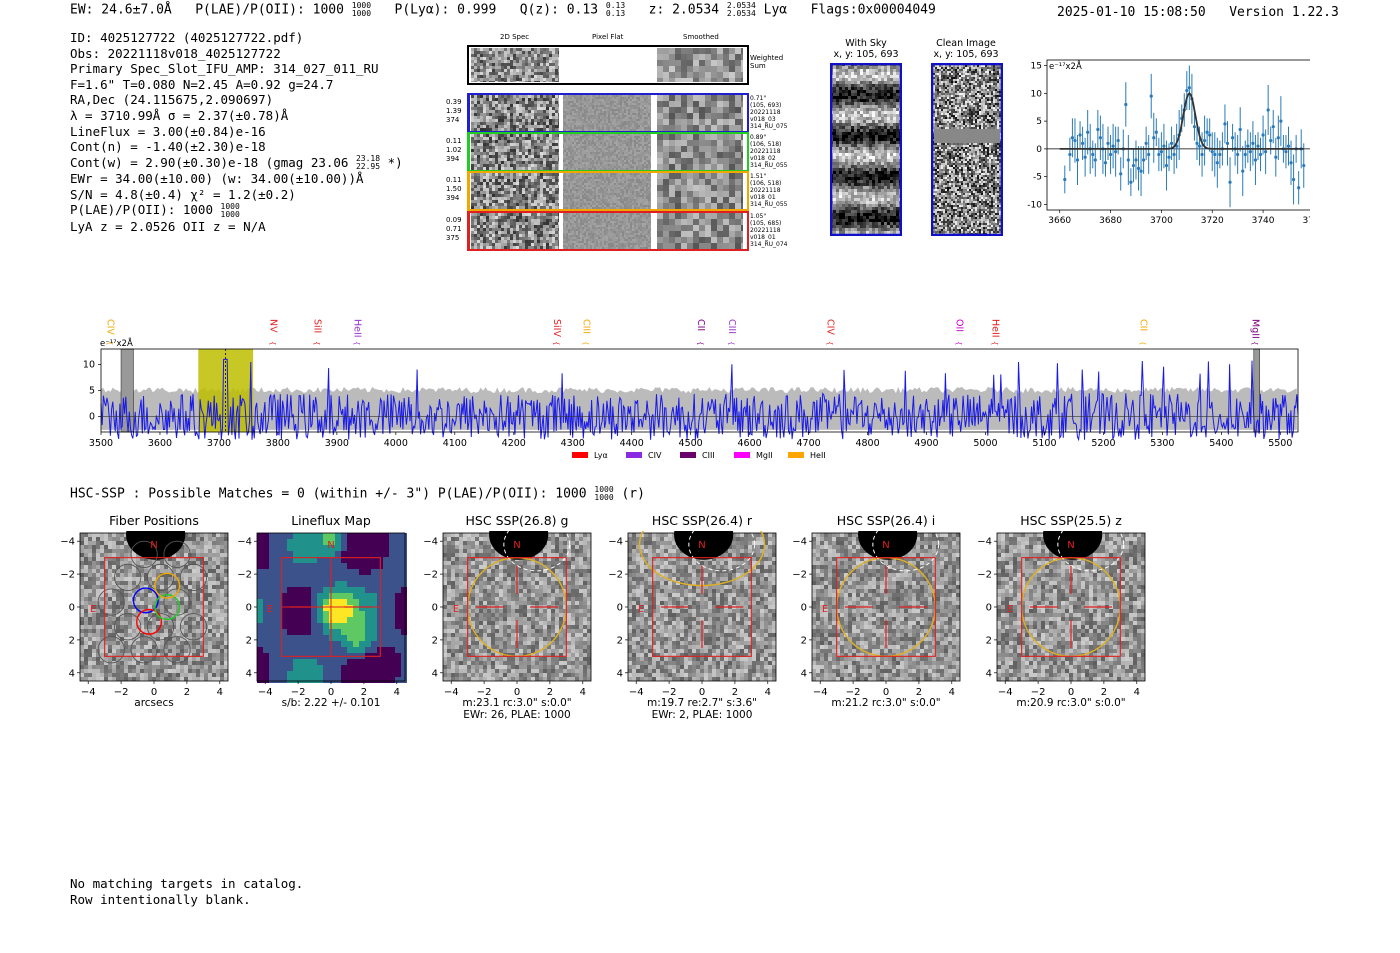 This screenshot has width=1400, height=953. Describe the element at coordinates (655, 455) in the screenshot. I see `spectrum-legend-label: CIV` at that location.